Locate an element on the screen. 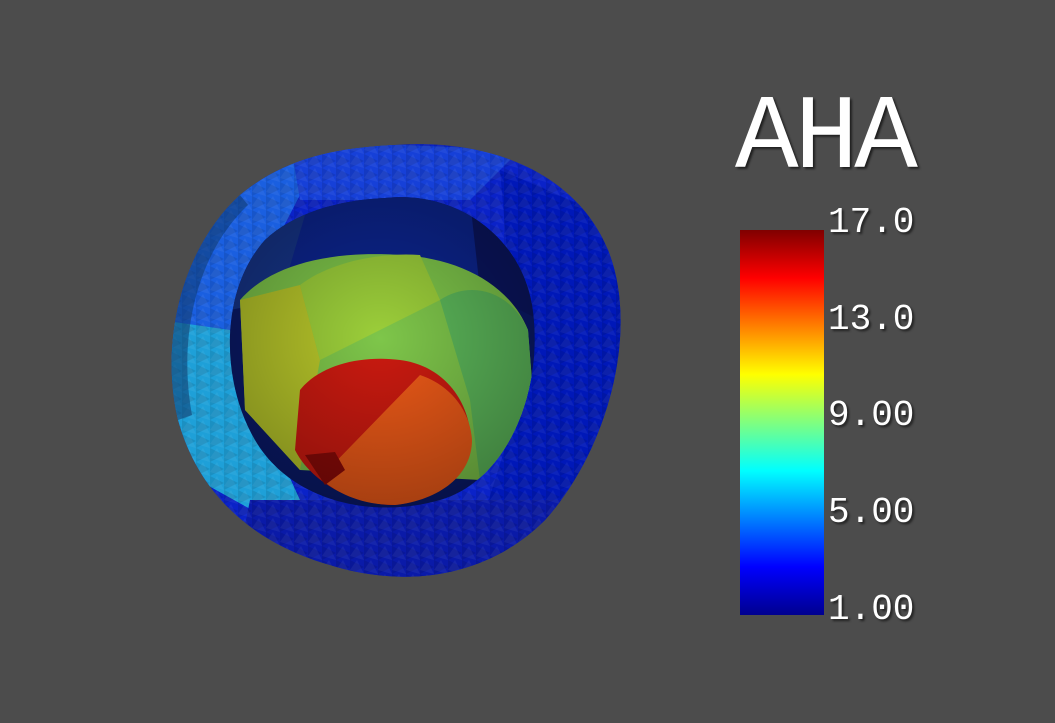 This screenshot has height=723, width=1055. scalar-tick-label: 13.0 is located at coordinates (871, 319).